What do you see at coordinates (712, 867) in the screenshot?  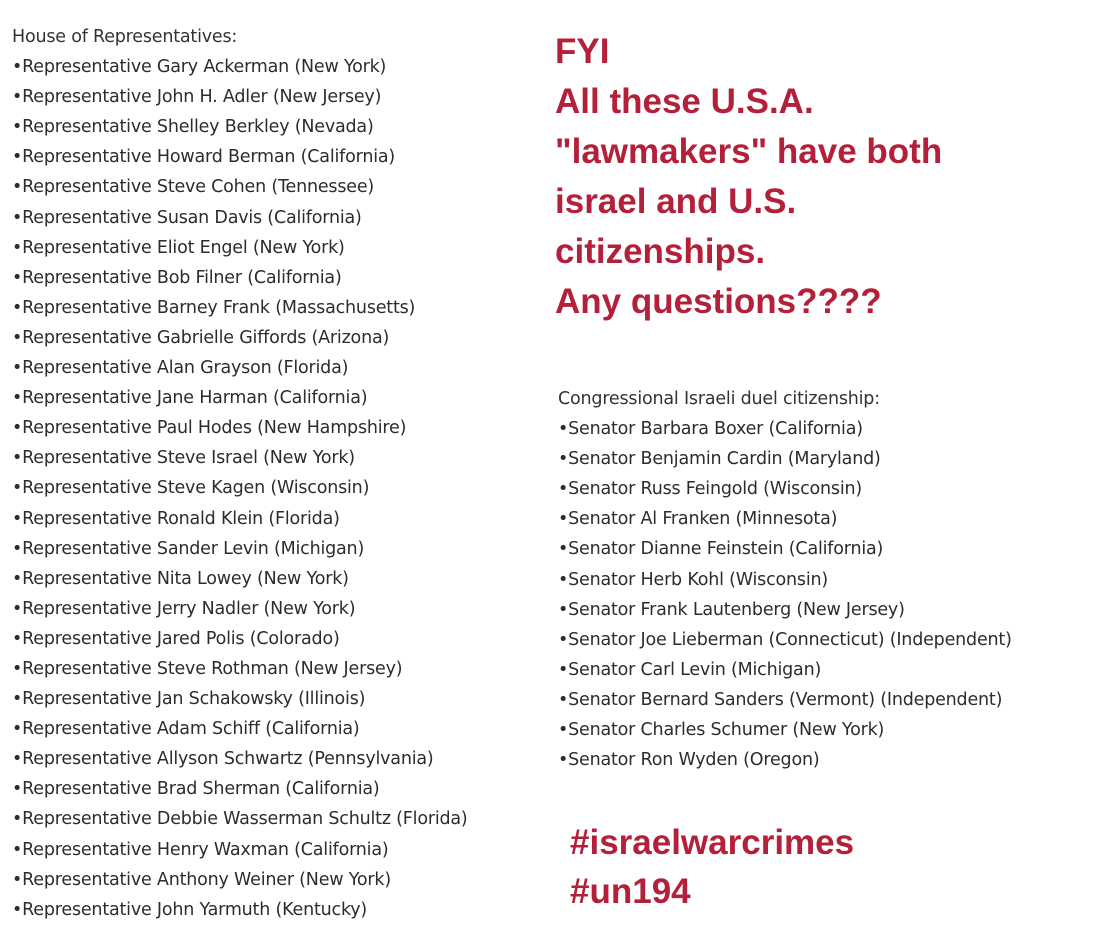 I see `hashtags: #israelwarcrimes #un194` at bounding box center [712, 867].